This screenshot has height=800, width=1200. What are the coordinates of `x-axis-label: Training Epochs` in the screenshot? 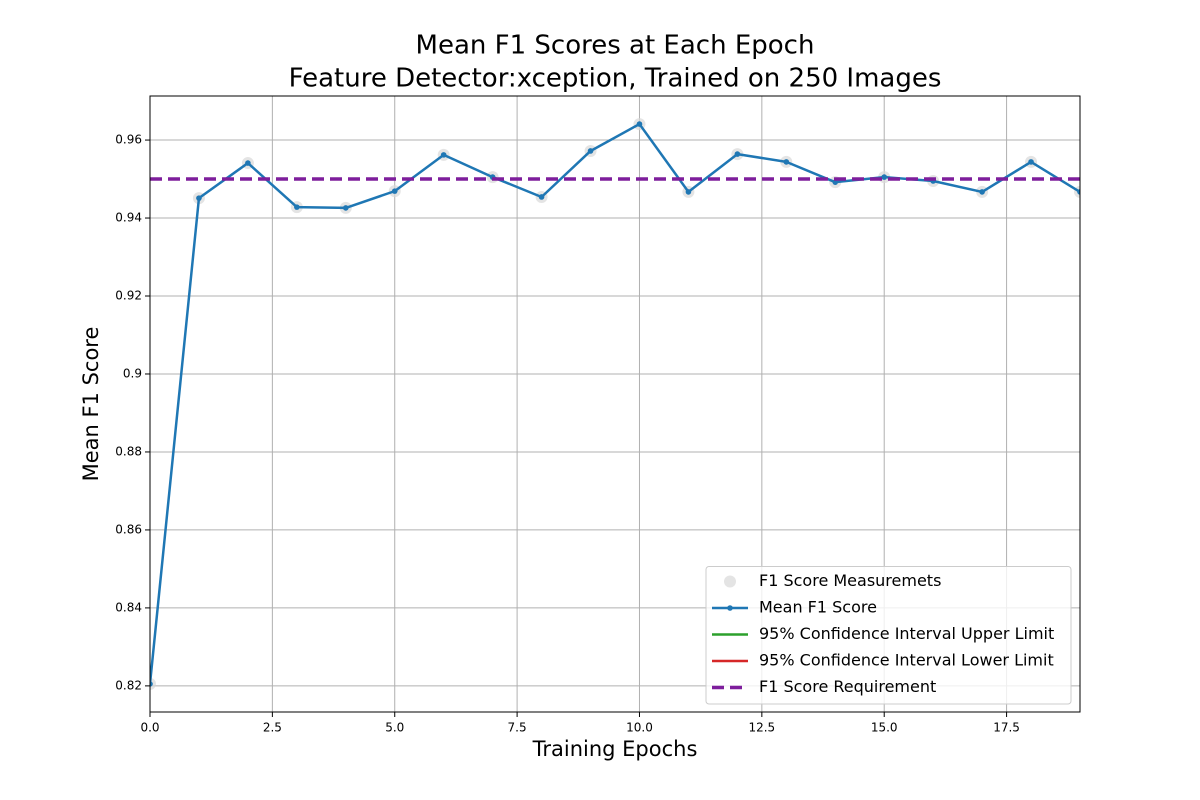 It's located at (615, 749).